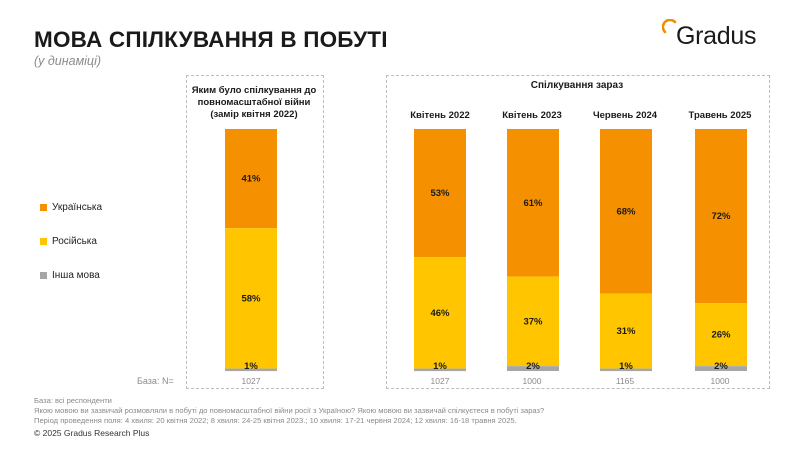 The height and width of the screenshot is (450, 800). Describe the element at coordinates (68, 61) in the screenshot. I see `page-subtitle: (у динаміці)` at that location.